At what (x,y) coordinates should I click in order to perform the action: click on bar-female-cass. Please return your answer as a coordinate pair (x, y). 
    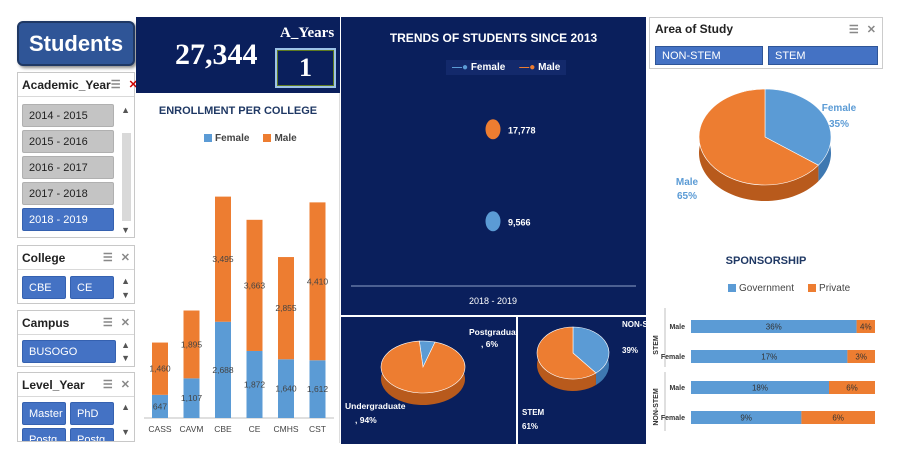
    Looking at the image, I should click on (160, 406).